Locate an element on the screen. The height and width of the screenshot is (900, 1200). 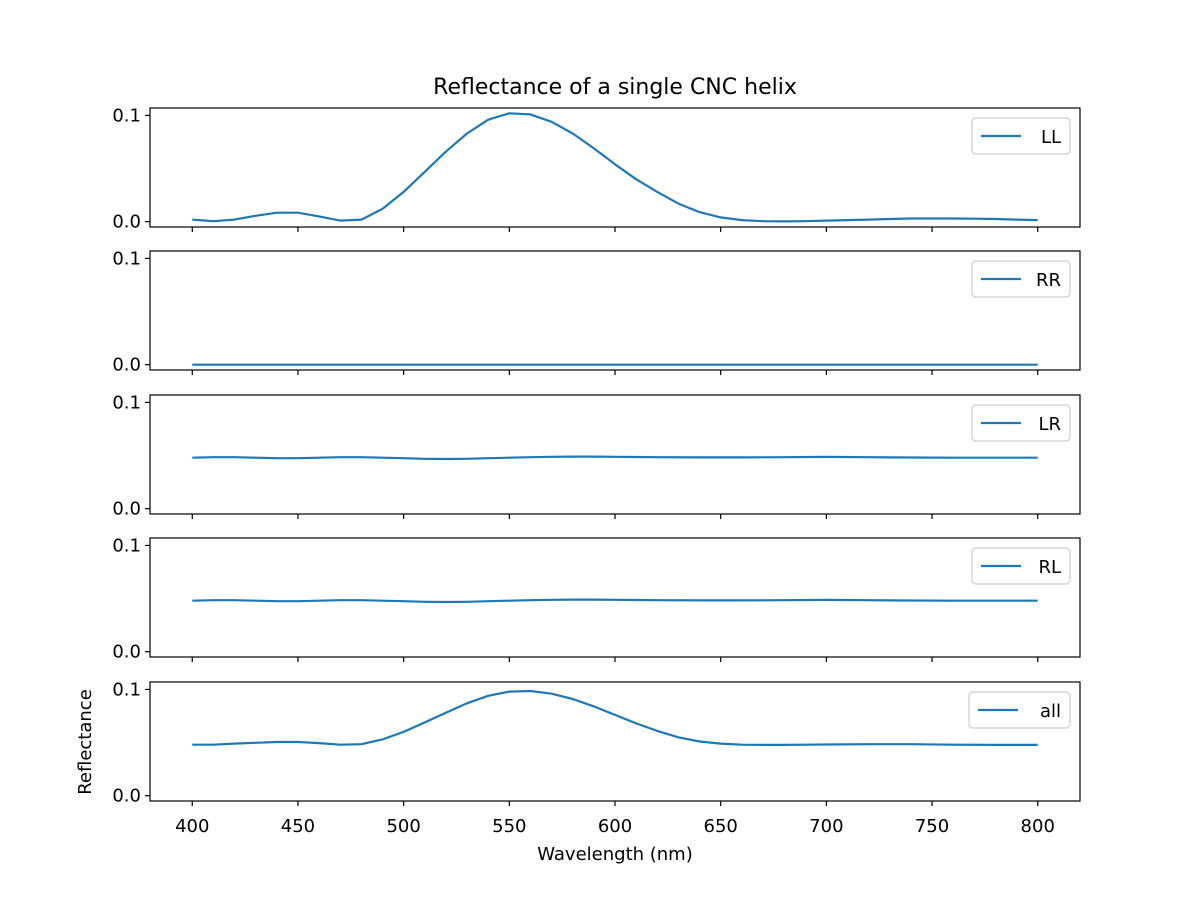
subplot-all: 0.0 0.1 all is located at coordinates (596, 743).